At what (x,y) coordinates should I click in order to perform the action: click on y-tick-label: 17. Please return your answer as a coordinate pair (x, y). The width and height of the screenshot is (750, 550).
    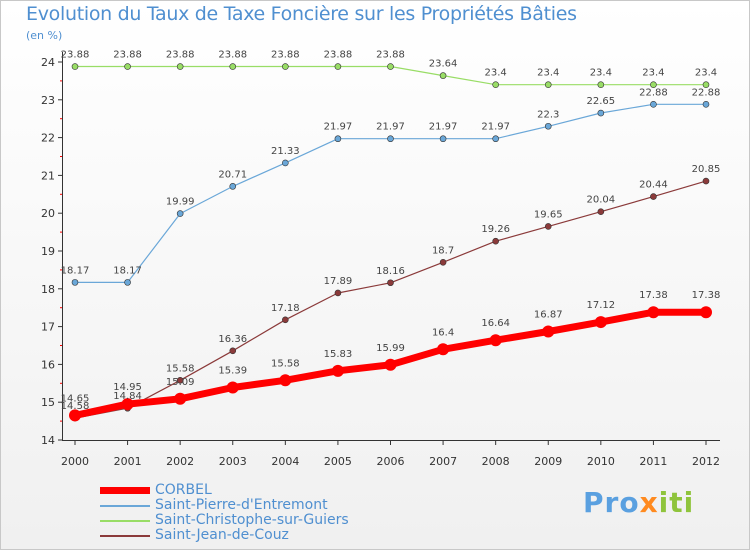
    Looking at the image, I should click on (48, 327).